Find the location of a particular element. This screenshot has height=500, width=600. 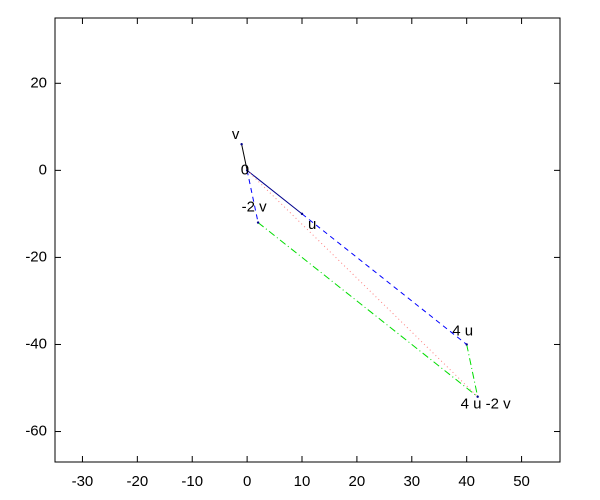

x-tick-label: 0 is located at coordinates (247, 481).